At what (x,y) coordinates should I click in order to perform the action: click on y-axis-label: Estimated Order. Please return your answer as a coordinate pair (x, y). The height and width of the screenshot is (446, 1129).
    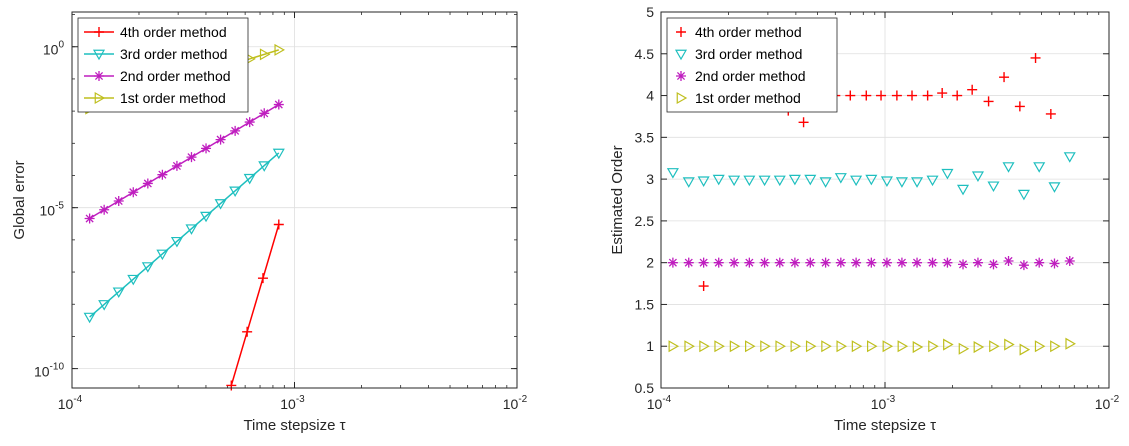
    Looking at the image, I should click on (617, 199).